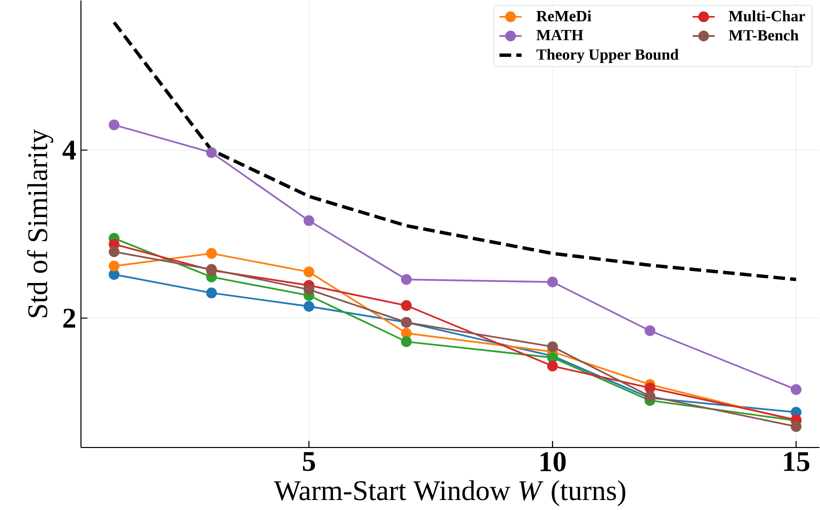  What do you see at coordinates (69, 150) in the screenshot?
I see `y-tick-label: 4` at bounding box center [69, 150].